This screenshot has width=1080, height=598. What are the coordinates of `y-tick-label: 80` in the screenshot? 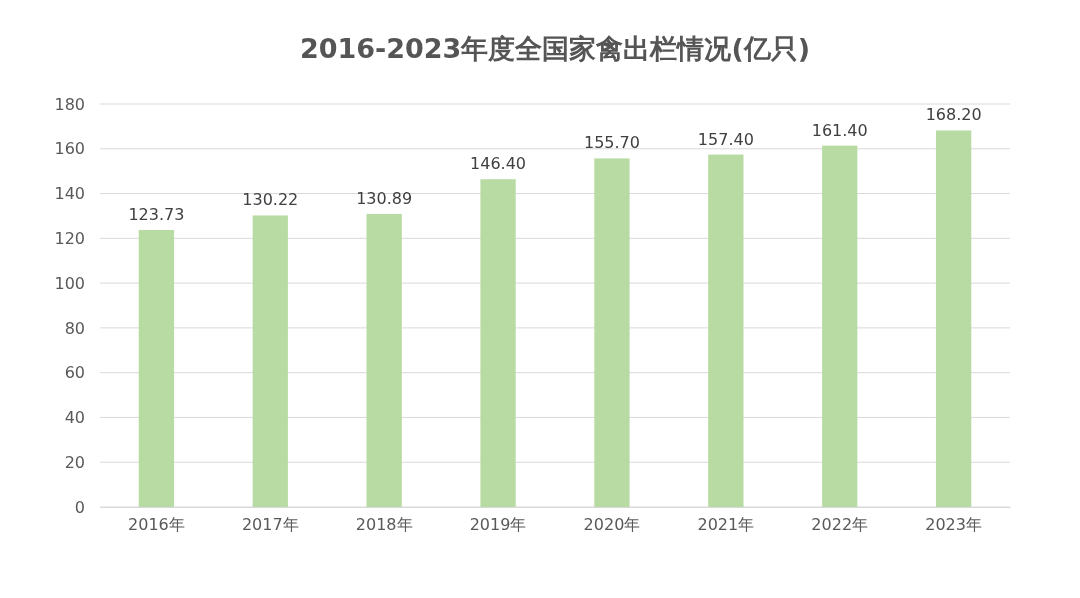 It's located at (74, 328).